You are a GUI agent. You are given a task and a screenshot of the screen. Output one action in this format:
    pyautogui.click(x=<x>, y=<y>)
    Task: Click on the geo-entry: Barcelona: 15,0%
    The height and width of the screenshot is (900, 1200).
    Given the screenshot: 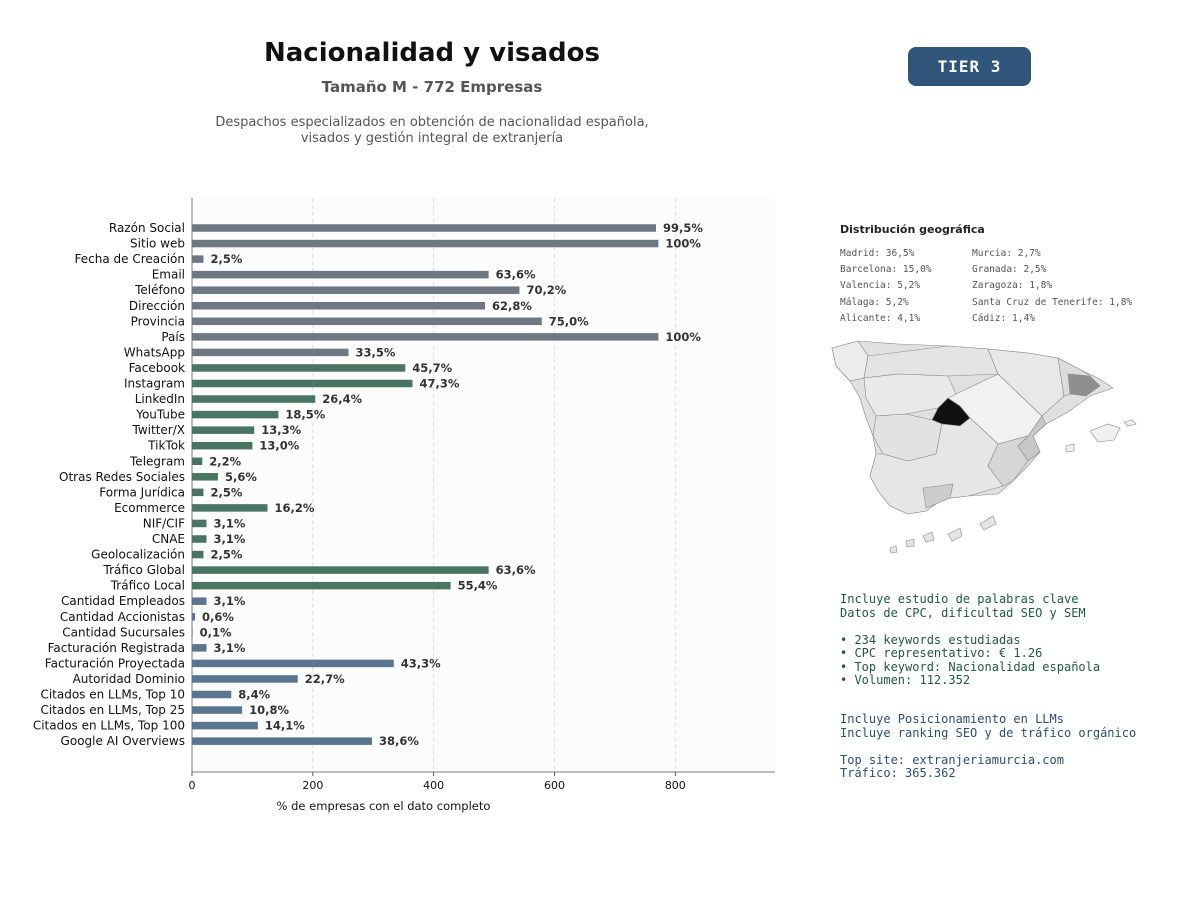 What is the action you would take?
    pyautogui.click(x=886, y=270)
    